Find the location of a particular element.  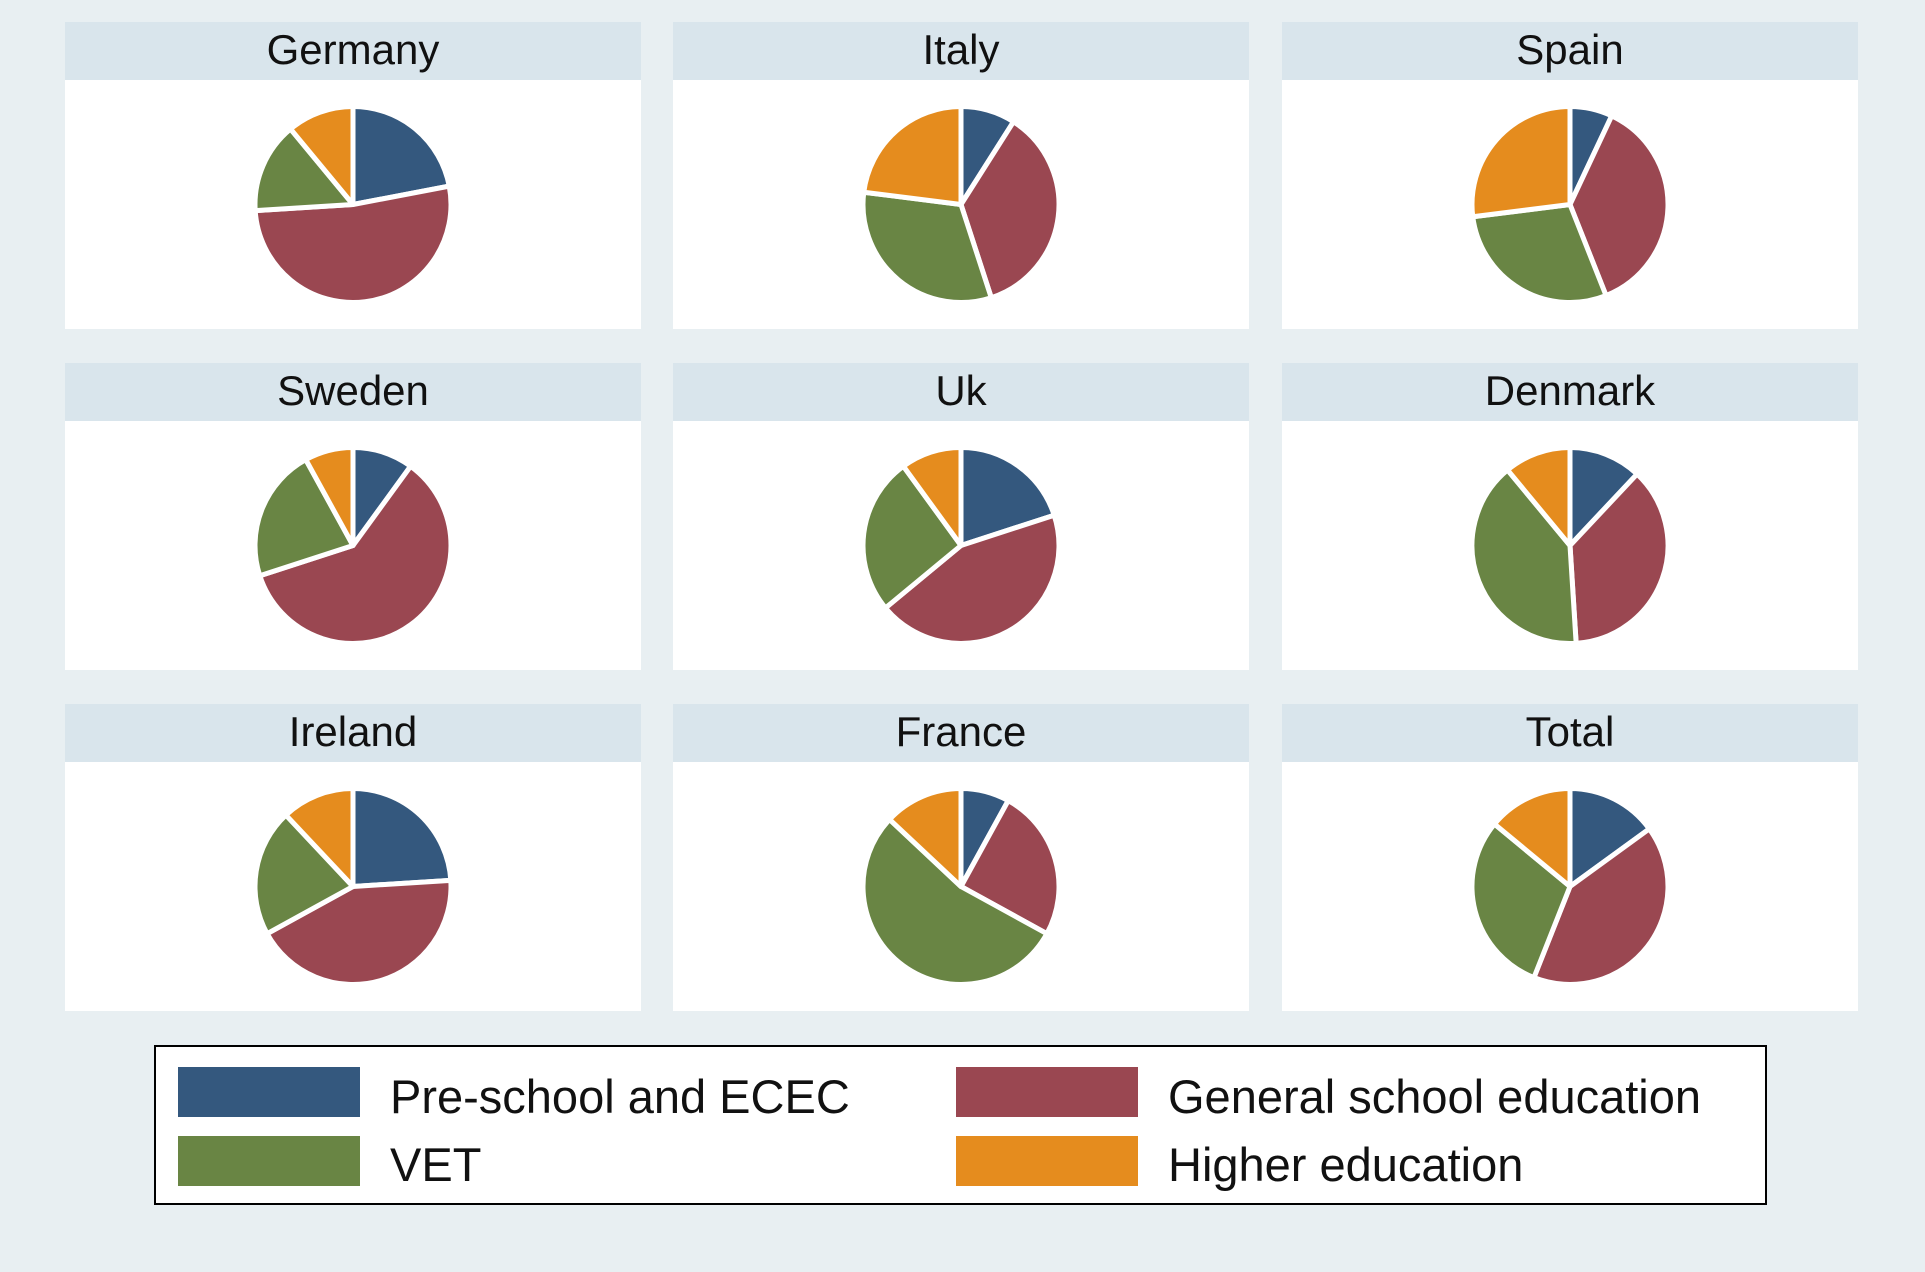

pie-panel-uk: Uk is located at coordinates (961, 516).